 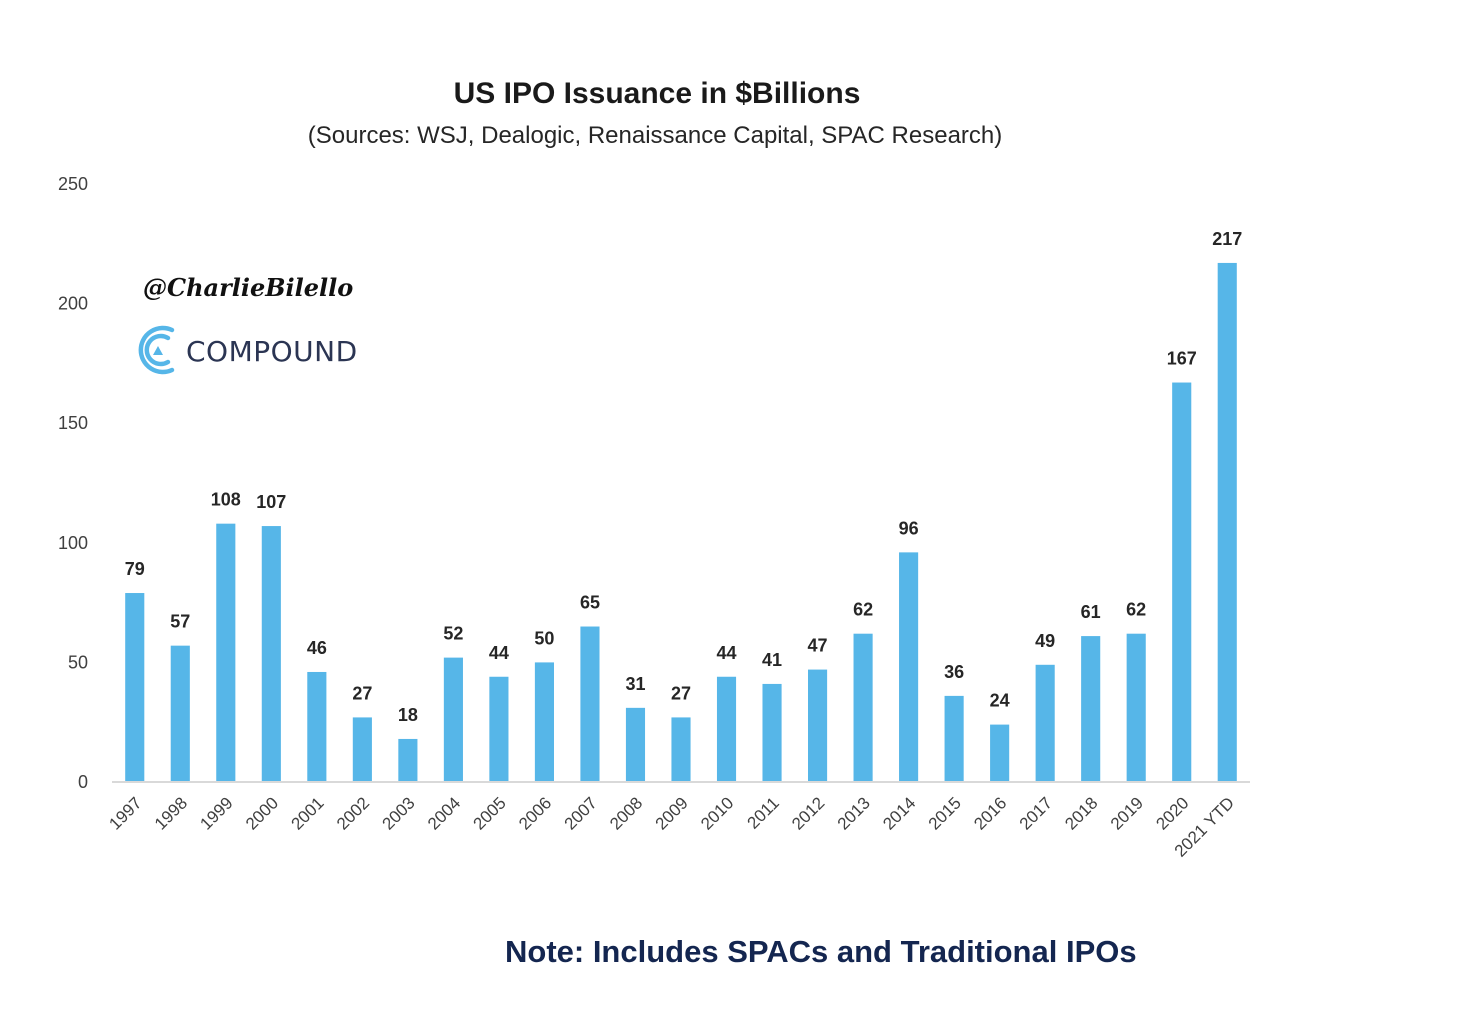 What do you see at coordinates (657, 93) in the screenshot?
I see `chart-title: US IPO Issuance in $Billions` at bounding box center [657, 93].